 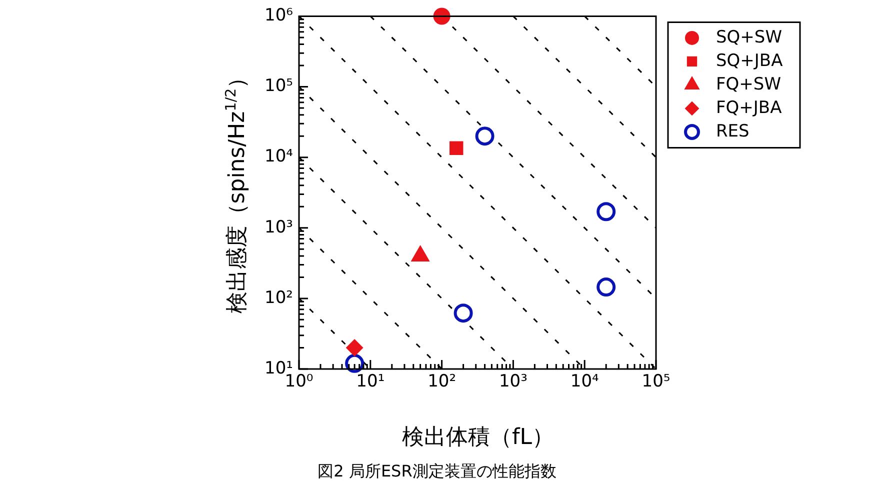 What do you see at coordinates (437, 472) in the screenshot?
I see `caption: 図2 局所ESR測定装置の性能指数` at bounding box center [437, 472].